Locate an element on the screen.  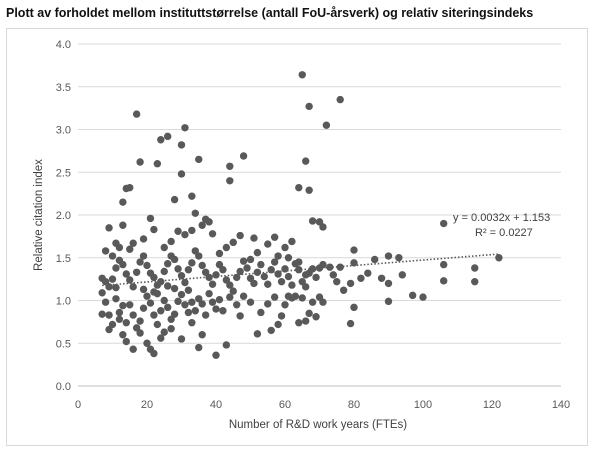
x-tick-label: 0 is located at coordinates (78, 405).